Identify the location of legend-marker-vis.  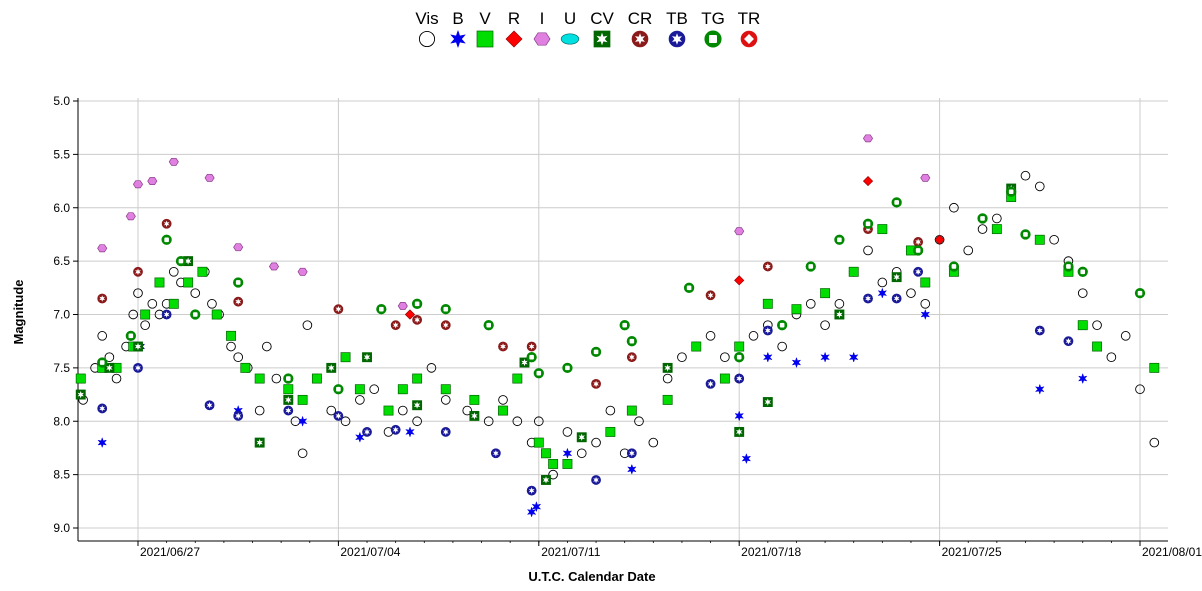
(427, 39).